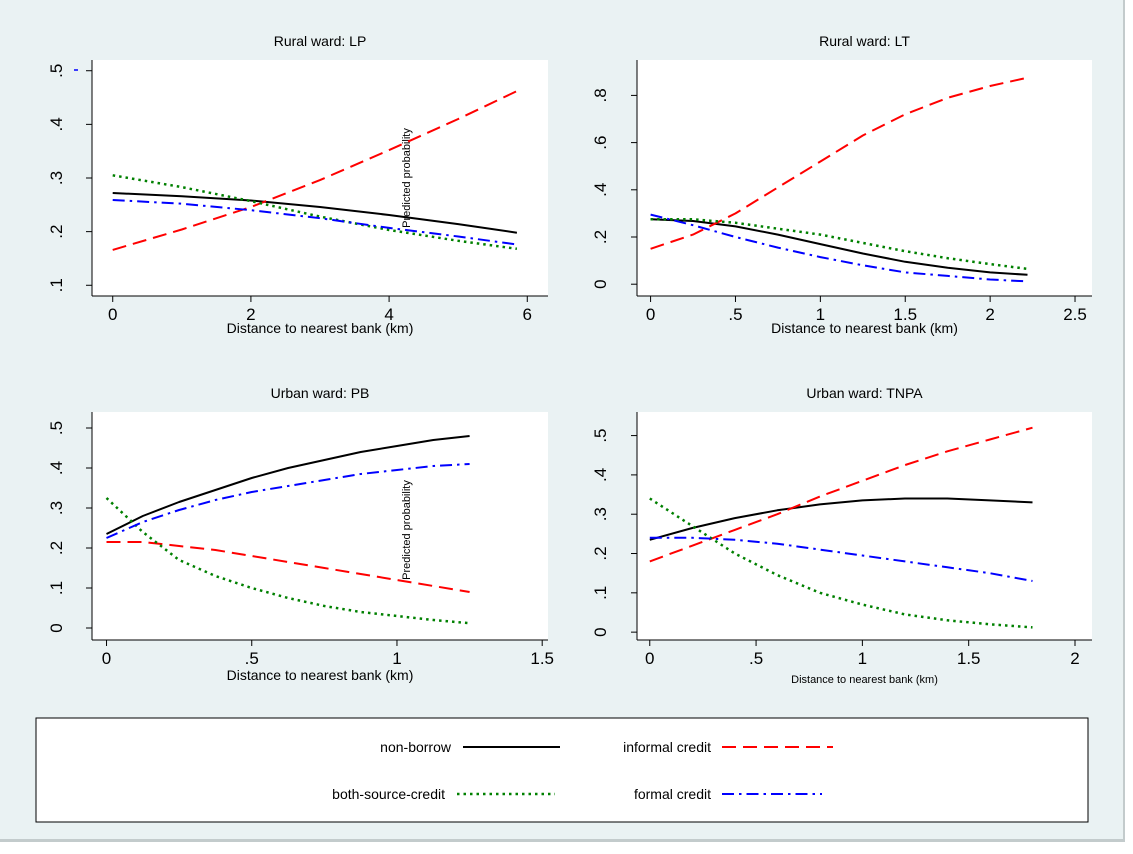 The height and width of the screenshot is (854, 1133). Describe the element at coordinates (1075, 314) in the screenshot. I see `x-tick-label: 2.5` at that location.